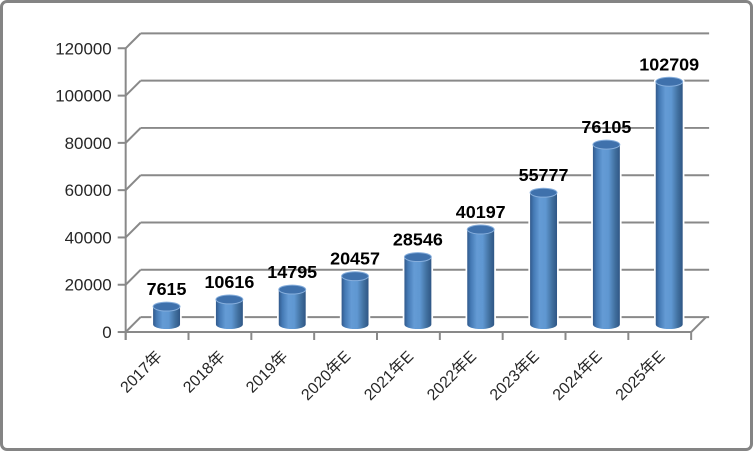 Image resolution: width=753 pixels, height=451 pixels. Describe the element at coordinates (326, 376) in the screenshot. I see `x-axis-category-label: 2020年E` at that location.